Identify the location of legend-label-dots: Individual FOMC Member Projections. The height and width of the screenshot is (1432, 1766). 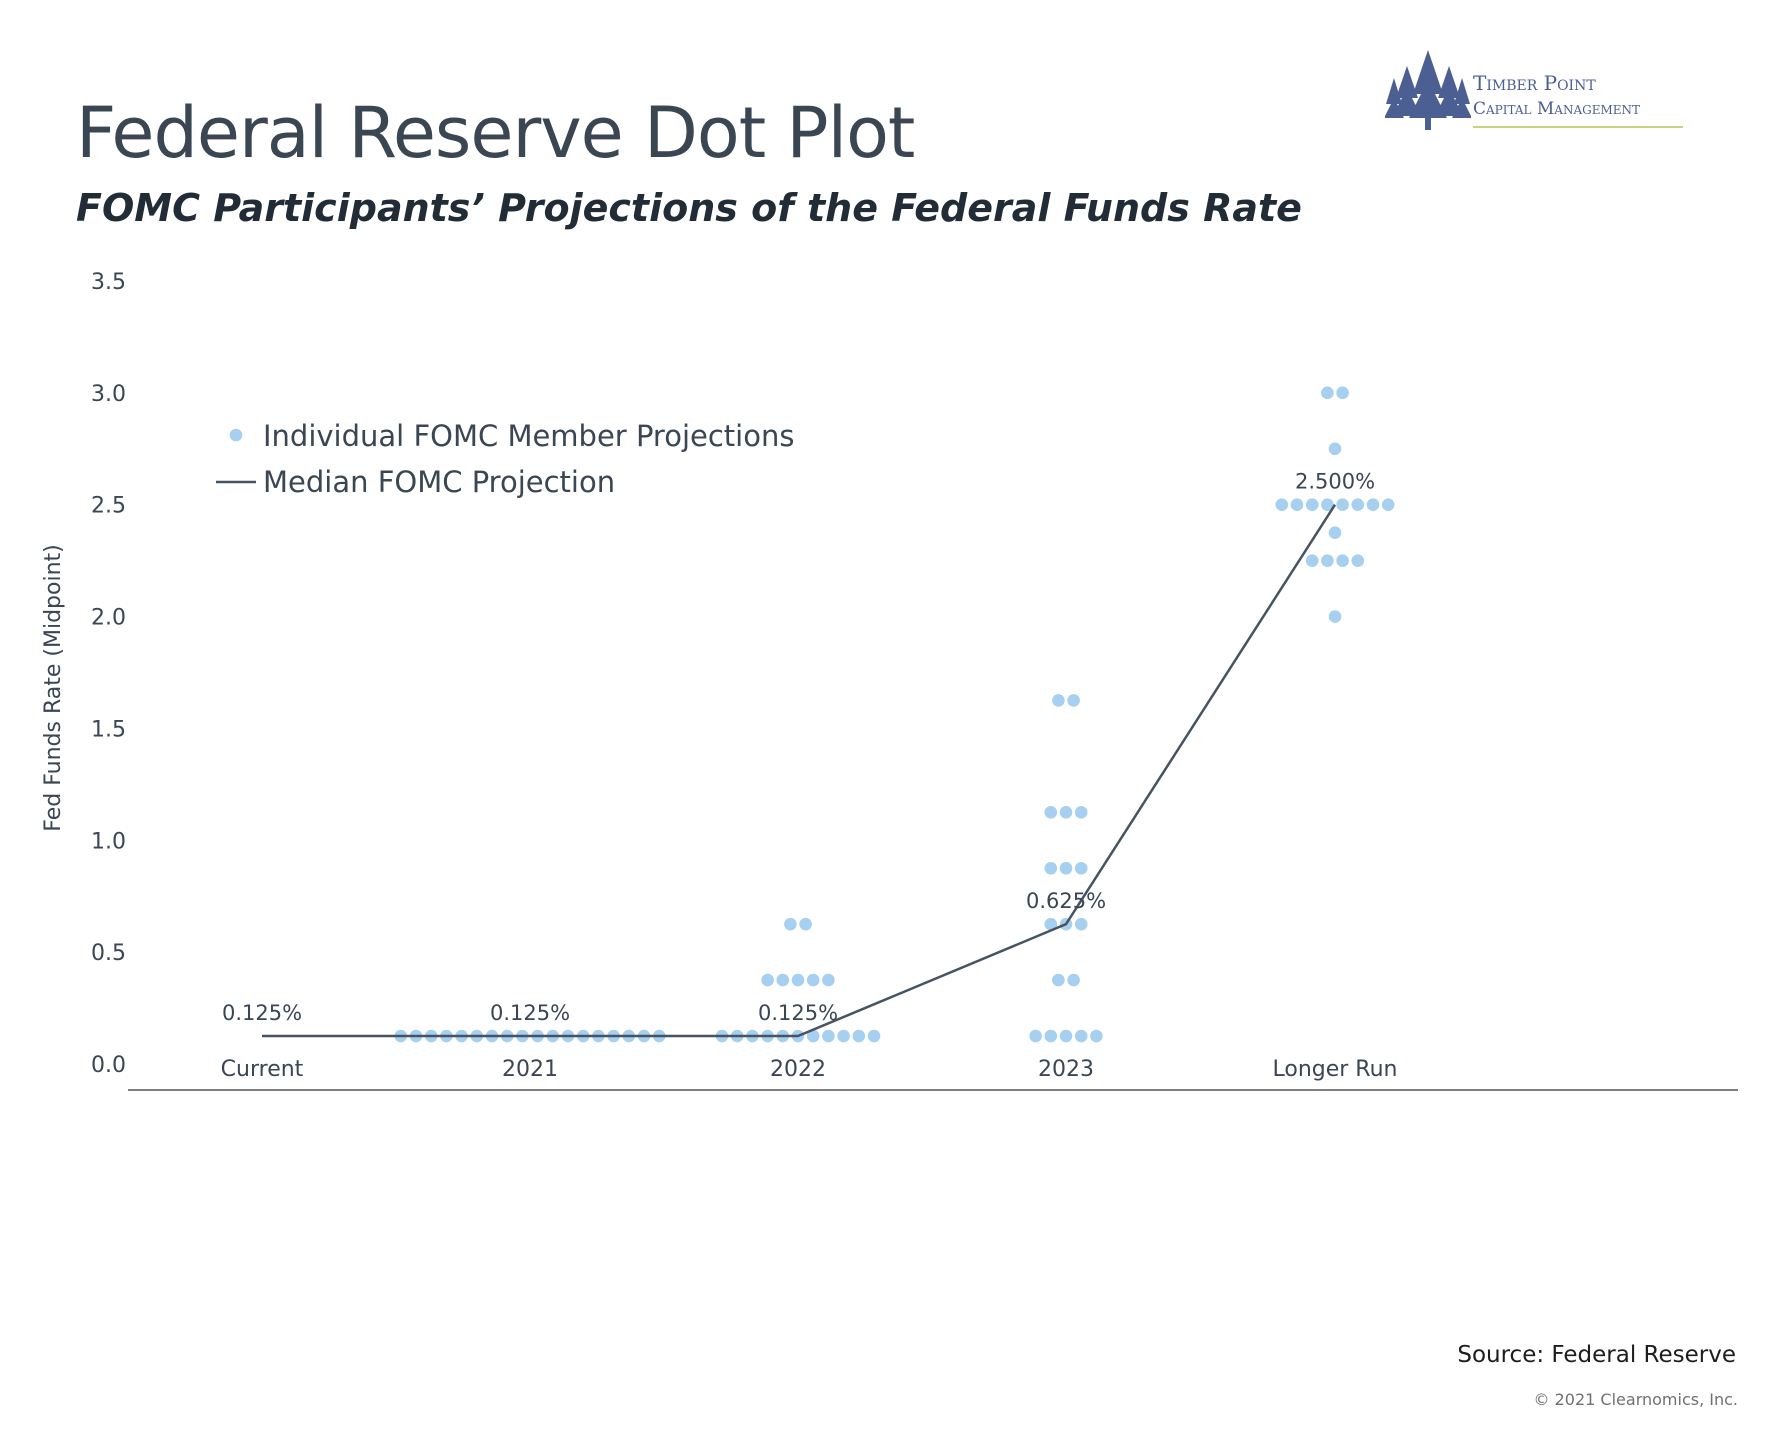
(528, 436).